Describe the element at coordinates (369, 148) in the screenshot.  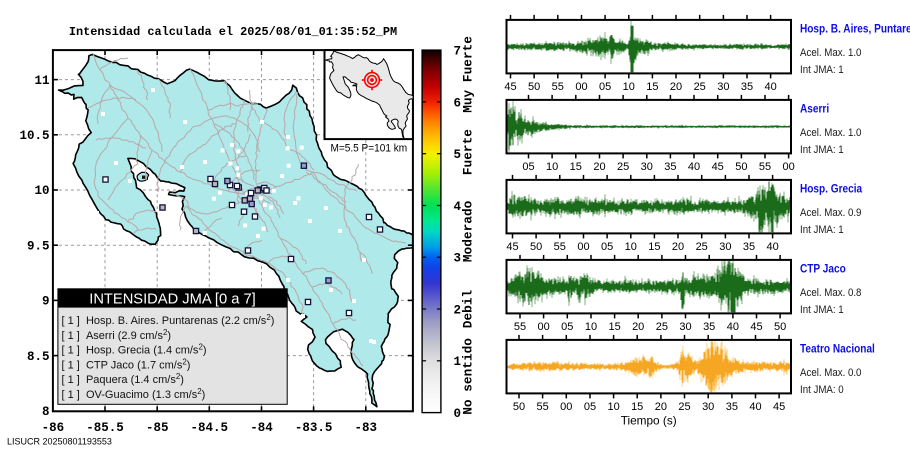
I see `svg-text: M=5.5 P=101 km` at that location.